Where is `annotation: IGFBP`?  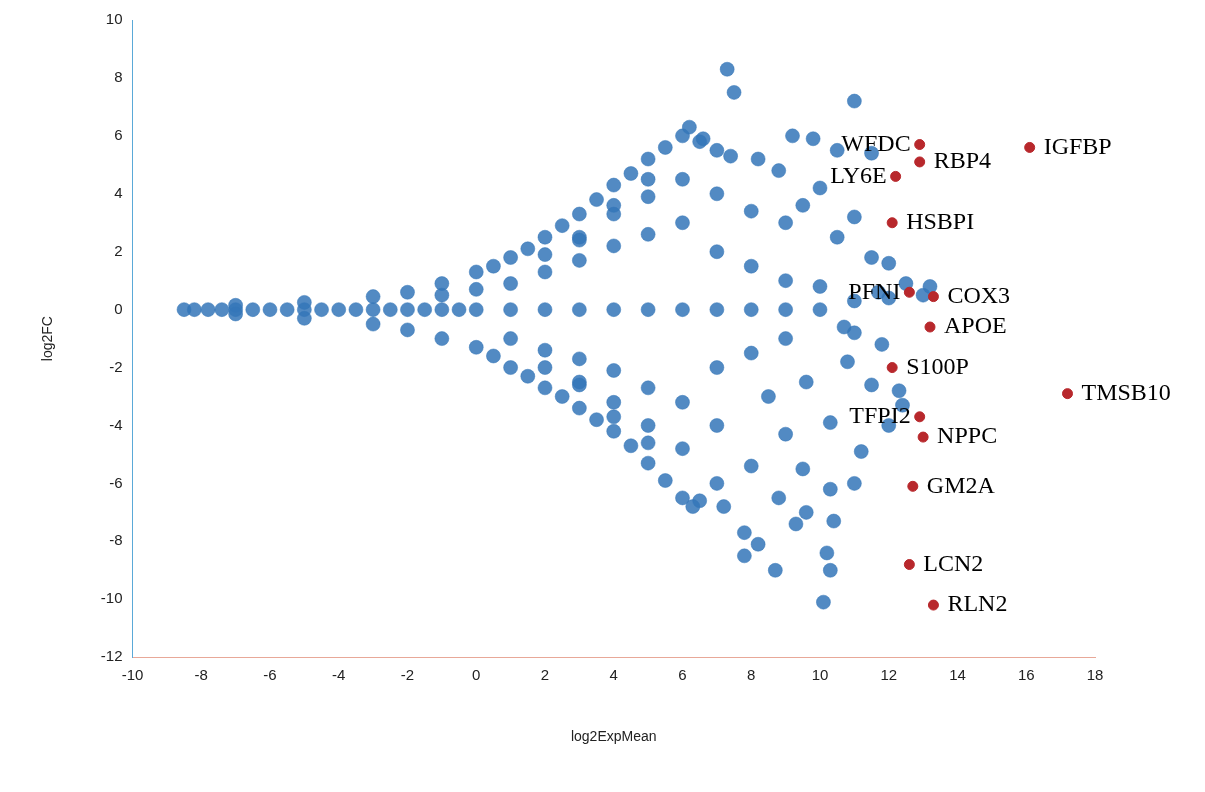 annotation: IGFBP is located at coordinates (1077, 145).